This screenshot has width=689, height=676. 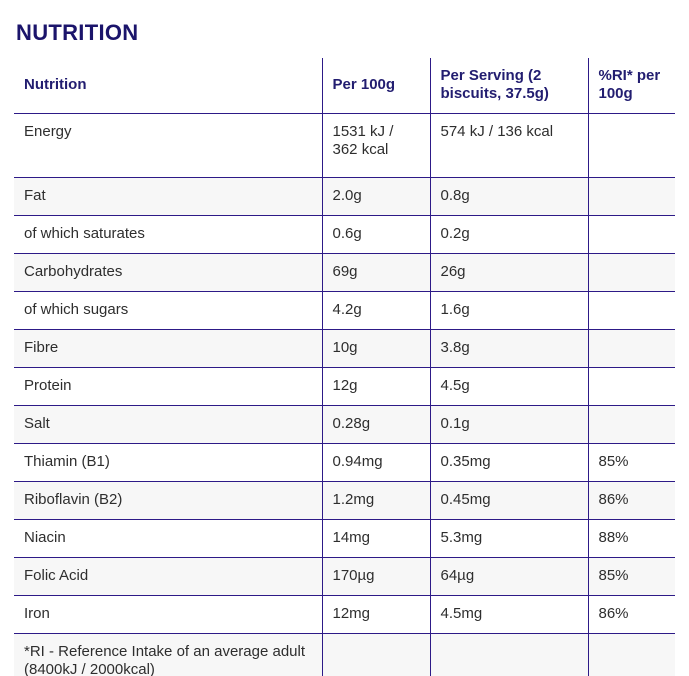 What do you see at coordinates (508, 310) in the screenshot?
I see `value-per-serving: 1.6g` at bounding box center [508, 310].